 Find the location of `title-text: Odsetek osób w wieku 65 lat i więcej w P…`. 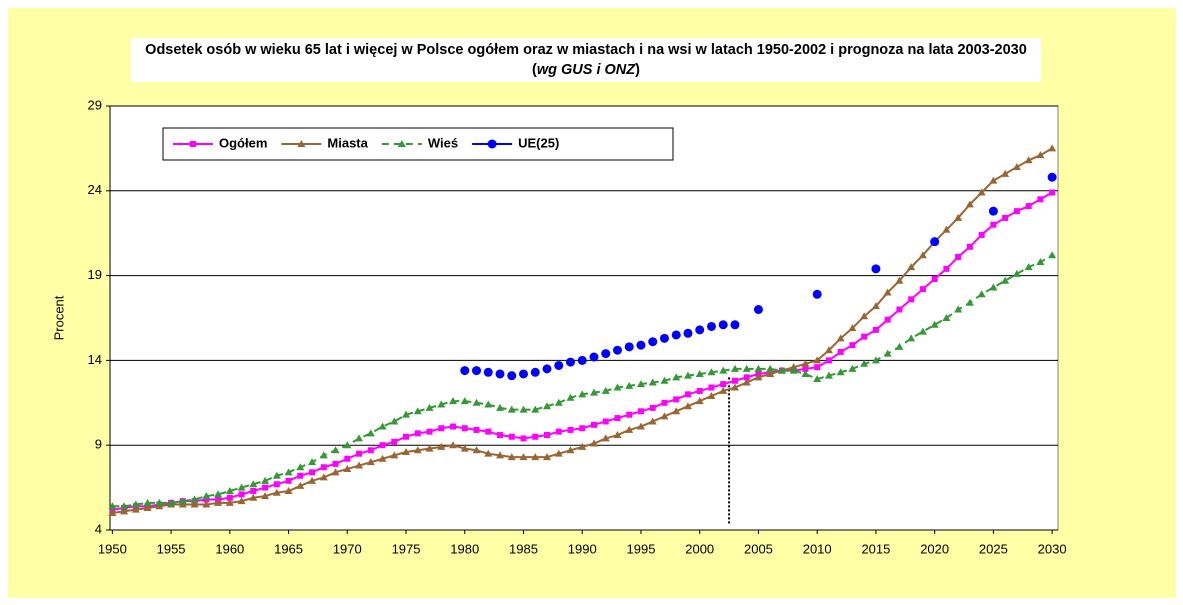

title-text: Odsetek osób w wieku 65 lat i więcej w P… is located at coordinates (586, 60).